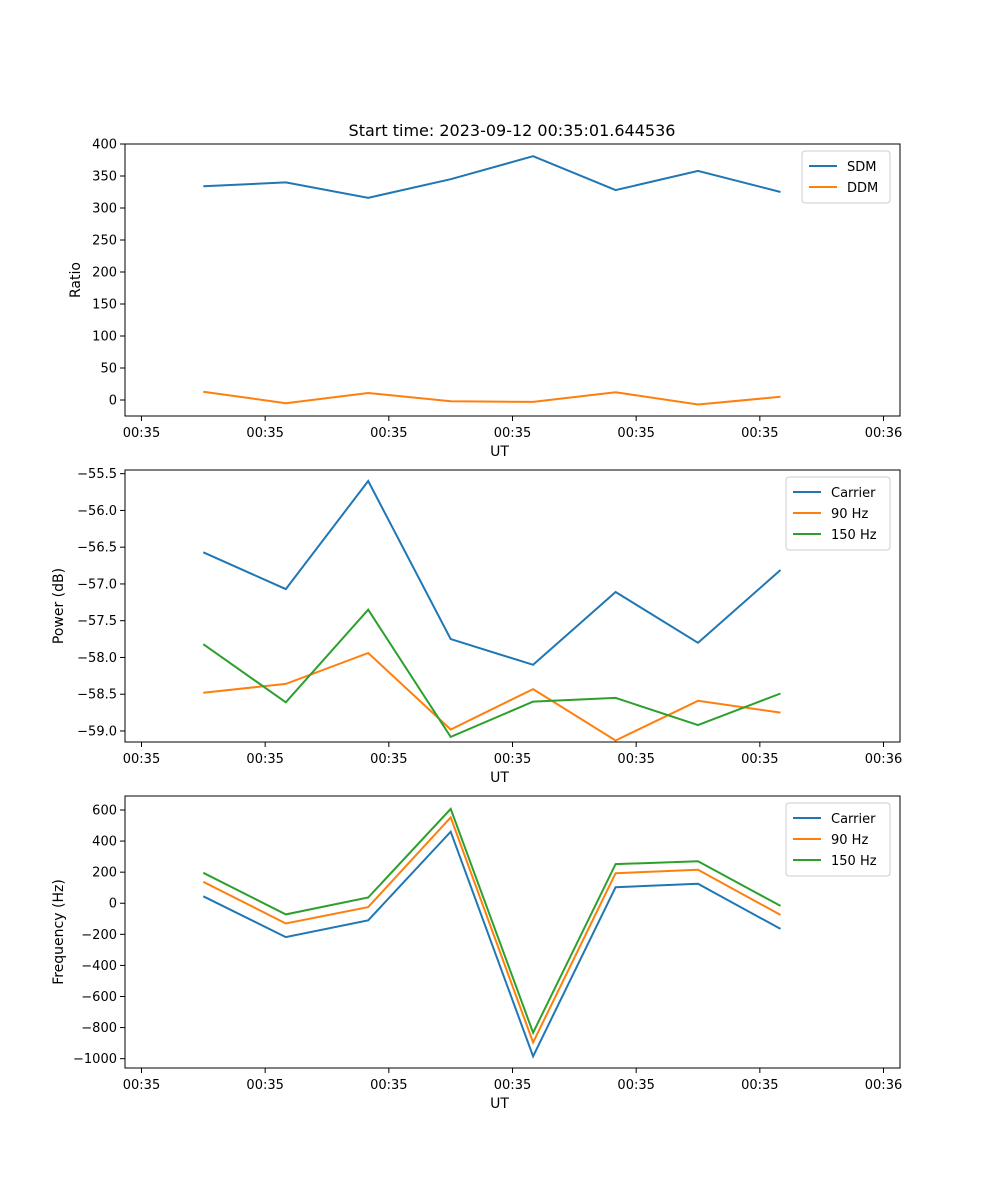 This screenshot has height=1200, width=1000. What do you see at coordinates (97, 511) in the screenshot?
I see `y-tick-label: −56.0` at bounding box center [97, 511].